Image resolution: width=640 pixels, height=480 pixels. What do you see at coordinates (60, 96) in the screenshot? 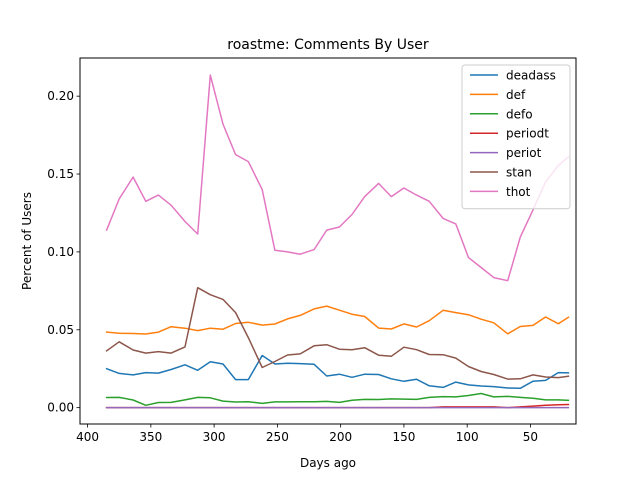
I see `y-tick-label: 0.20` at bounding box center [60, 96].